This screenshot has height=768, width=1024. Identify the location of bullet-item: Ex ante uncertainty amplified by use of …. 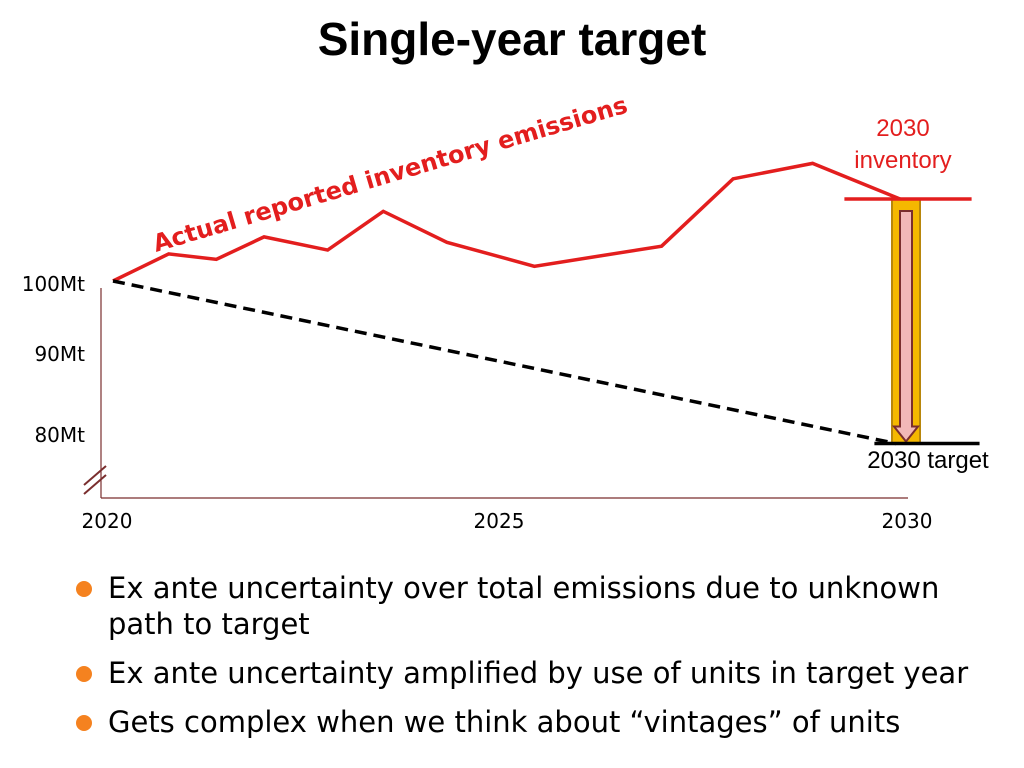
(540, 673).